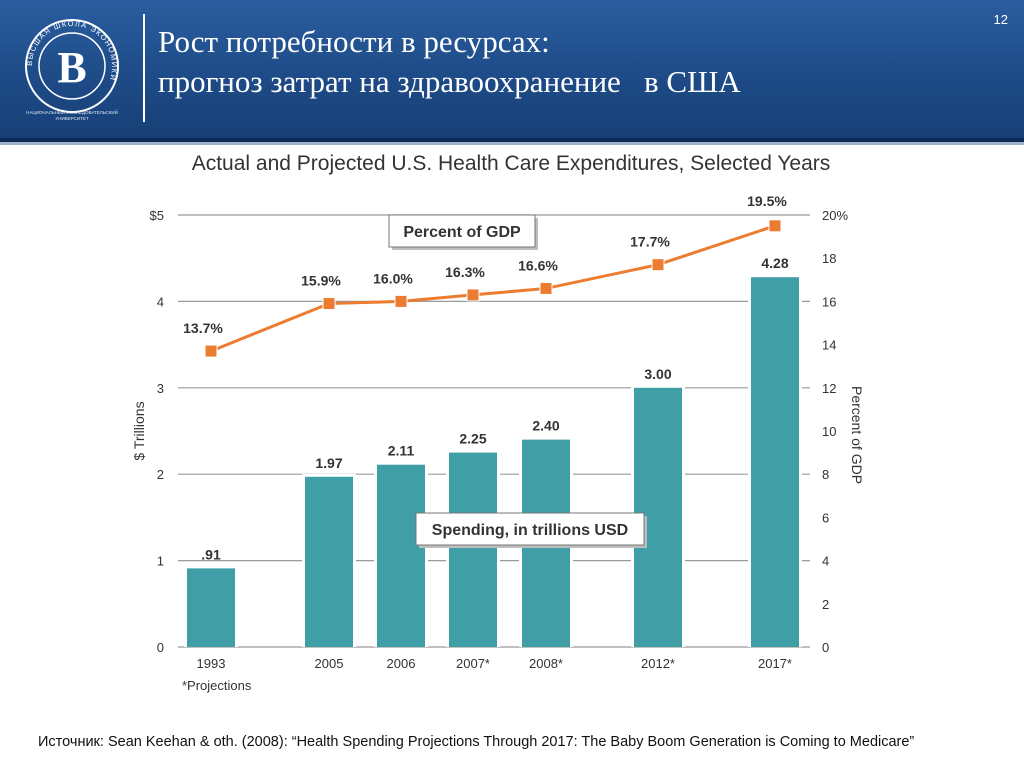 Image resolution: width=1024 pixels, height=768 pixels. Describe the element at coordinates (774, 263) in the screenshot. I see `bar-value-label: 4.28` at that location.